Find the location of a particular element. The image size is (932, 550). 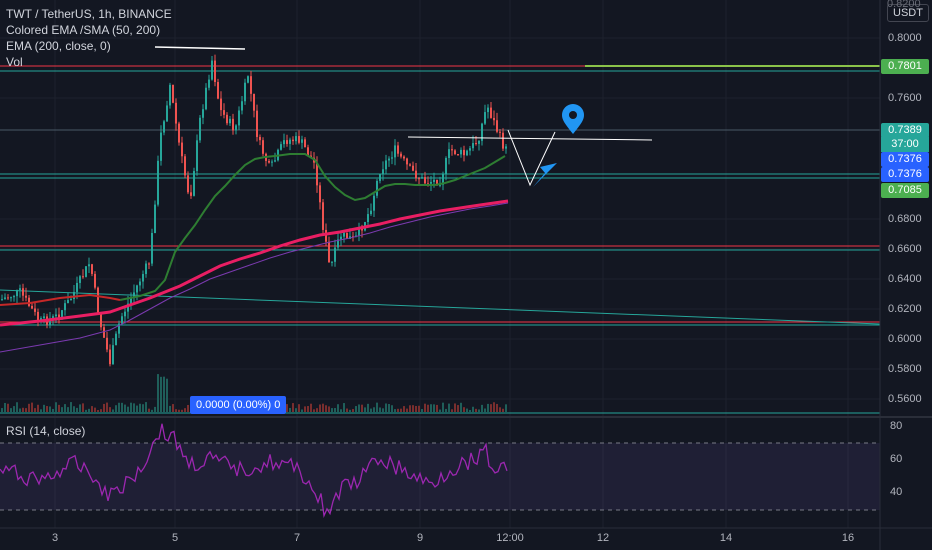

volume-value-label: 0.0000 (0.00%) 0 is located at coordinates (238, 405).